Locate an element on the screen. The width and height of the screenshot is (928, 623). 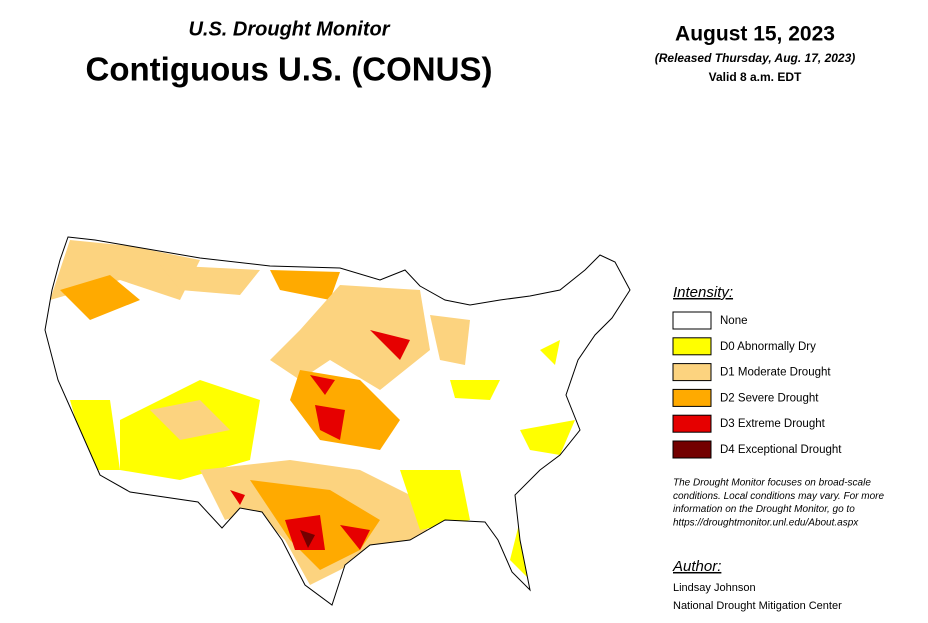
legend-label: D3 Extreme Drought is located at coordinates (773, 424).